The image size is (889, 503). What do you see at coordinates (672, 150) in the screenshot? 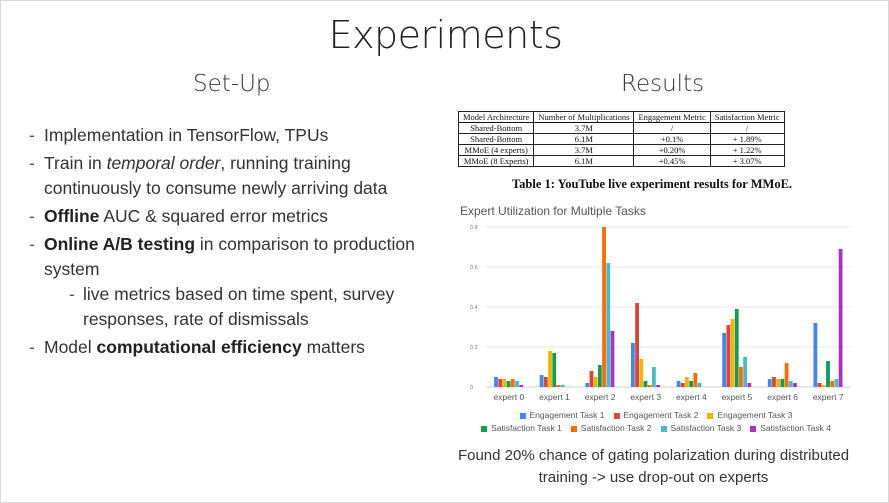
I see `table-cell: +0.20%` at bounding box center [672, 150].